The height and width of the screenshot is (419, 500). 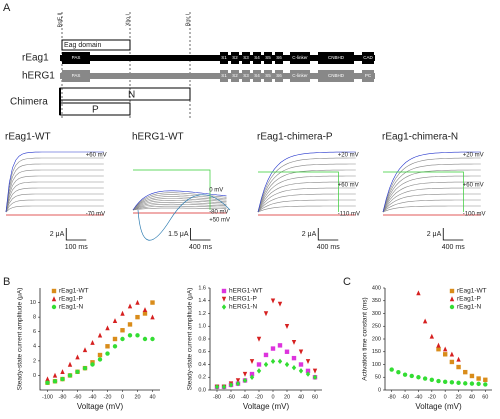 I want to click on domain-label: S4, so click(x=257, y=75).